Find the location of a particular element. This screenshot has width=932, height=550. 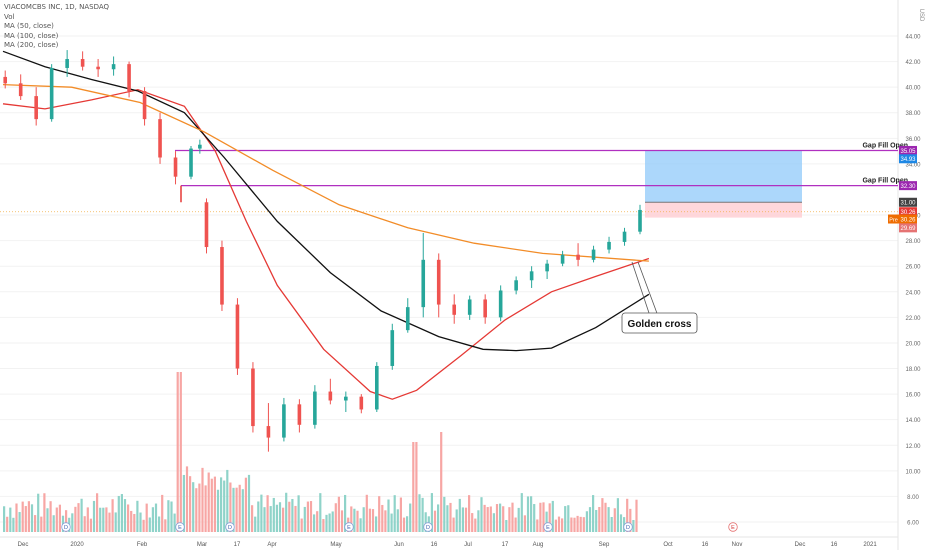

legend-vol: Vol is located at coordinates (9, 16).